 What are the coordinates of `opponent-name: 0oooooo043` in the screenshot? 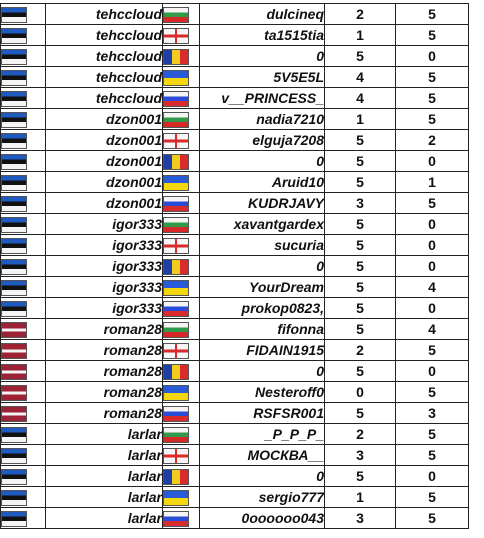 It's located at (262, 518).